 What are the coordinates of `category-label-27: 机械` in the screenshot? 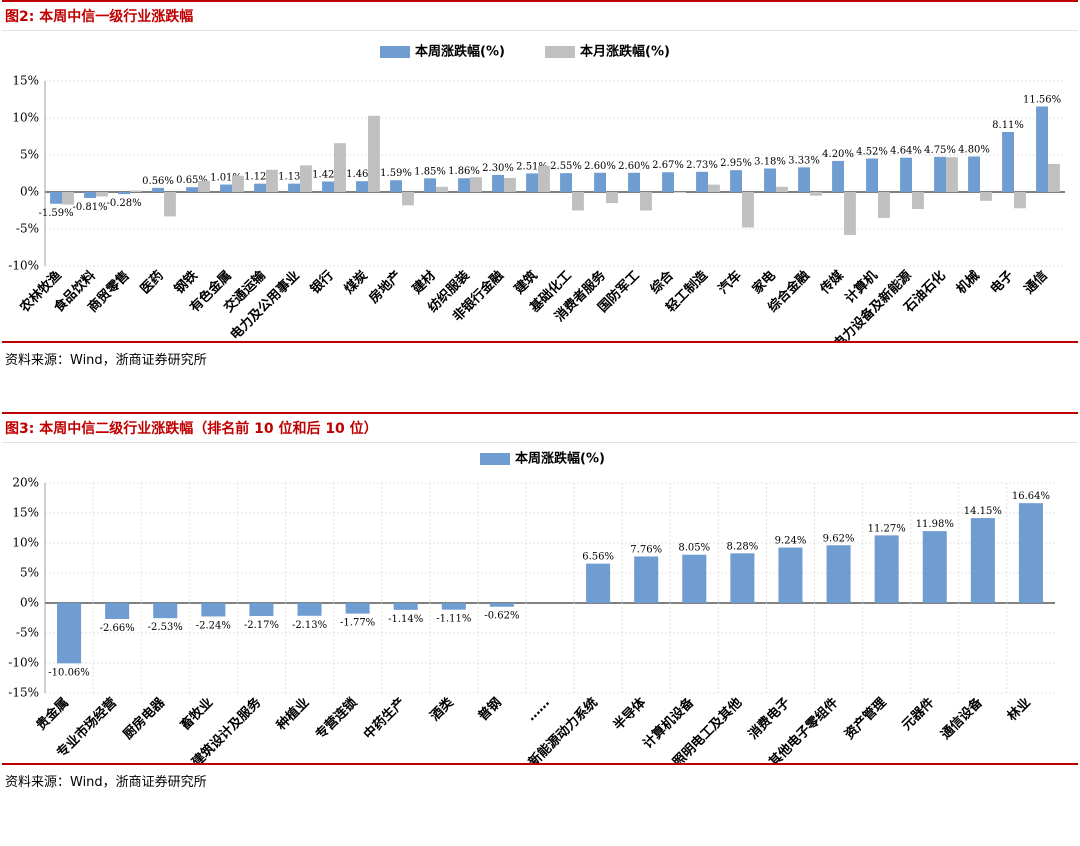 It's located at (968, 283).